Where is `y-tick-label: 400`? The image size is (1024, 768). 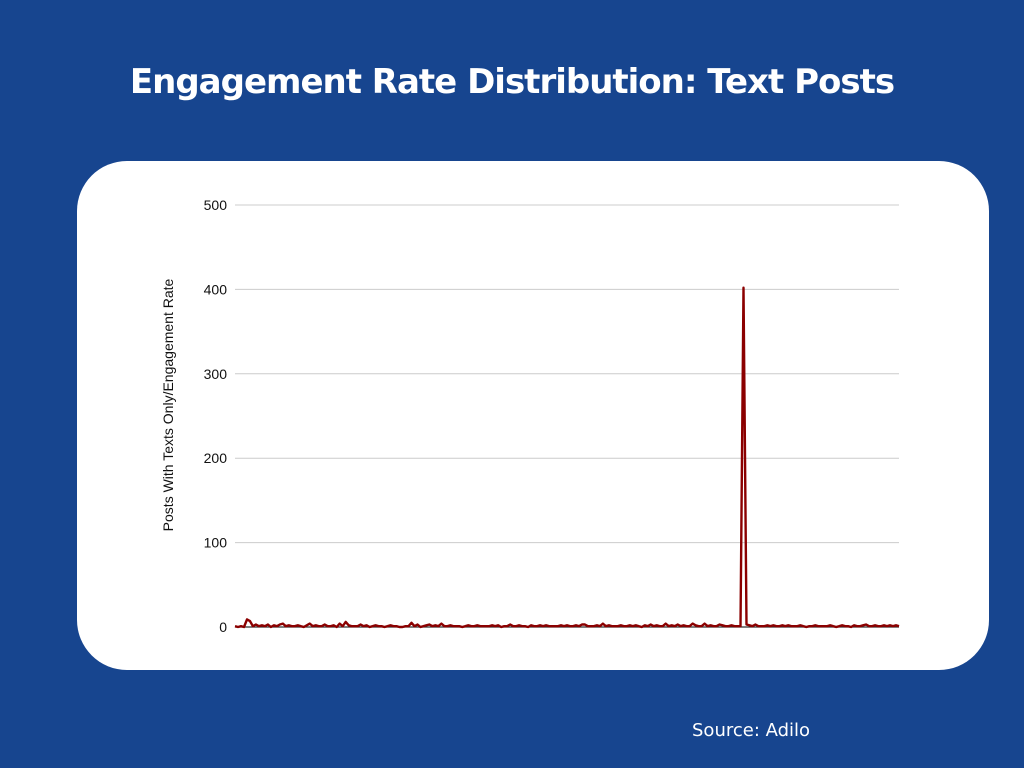 y-tick-label: 400 is located at coordinates (216, 289).